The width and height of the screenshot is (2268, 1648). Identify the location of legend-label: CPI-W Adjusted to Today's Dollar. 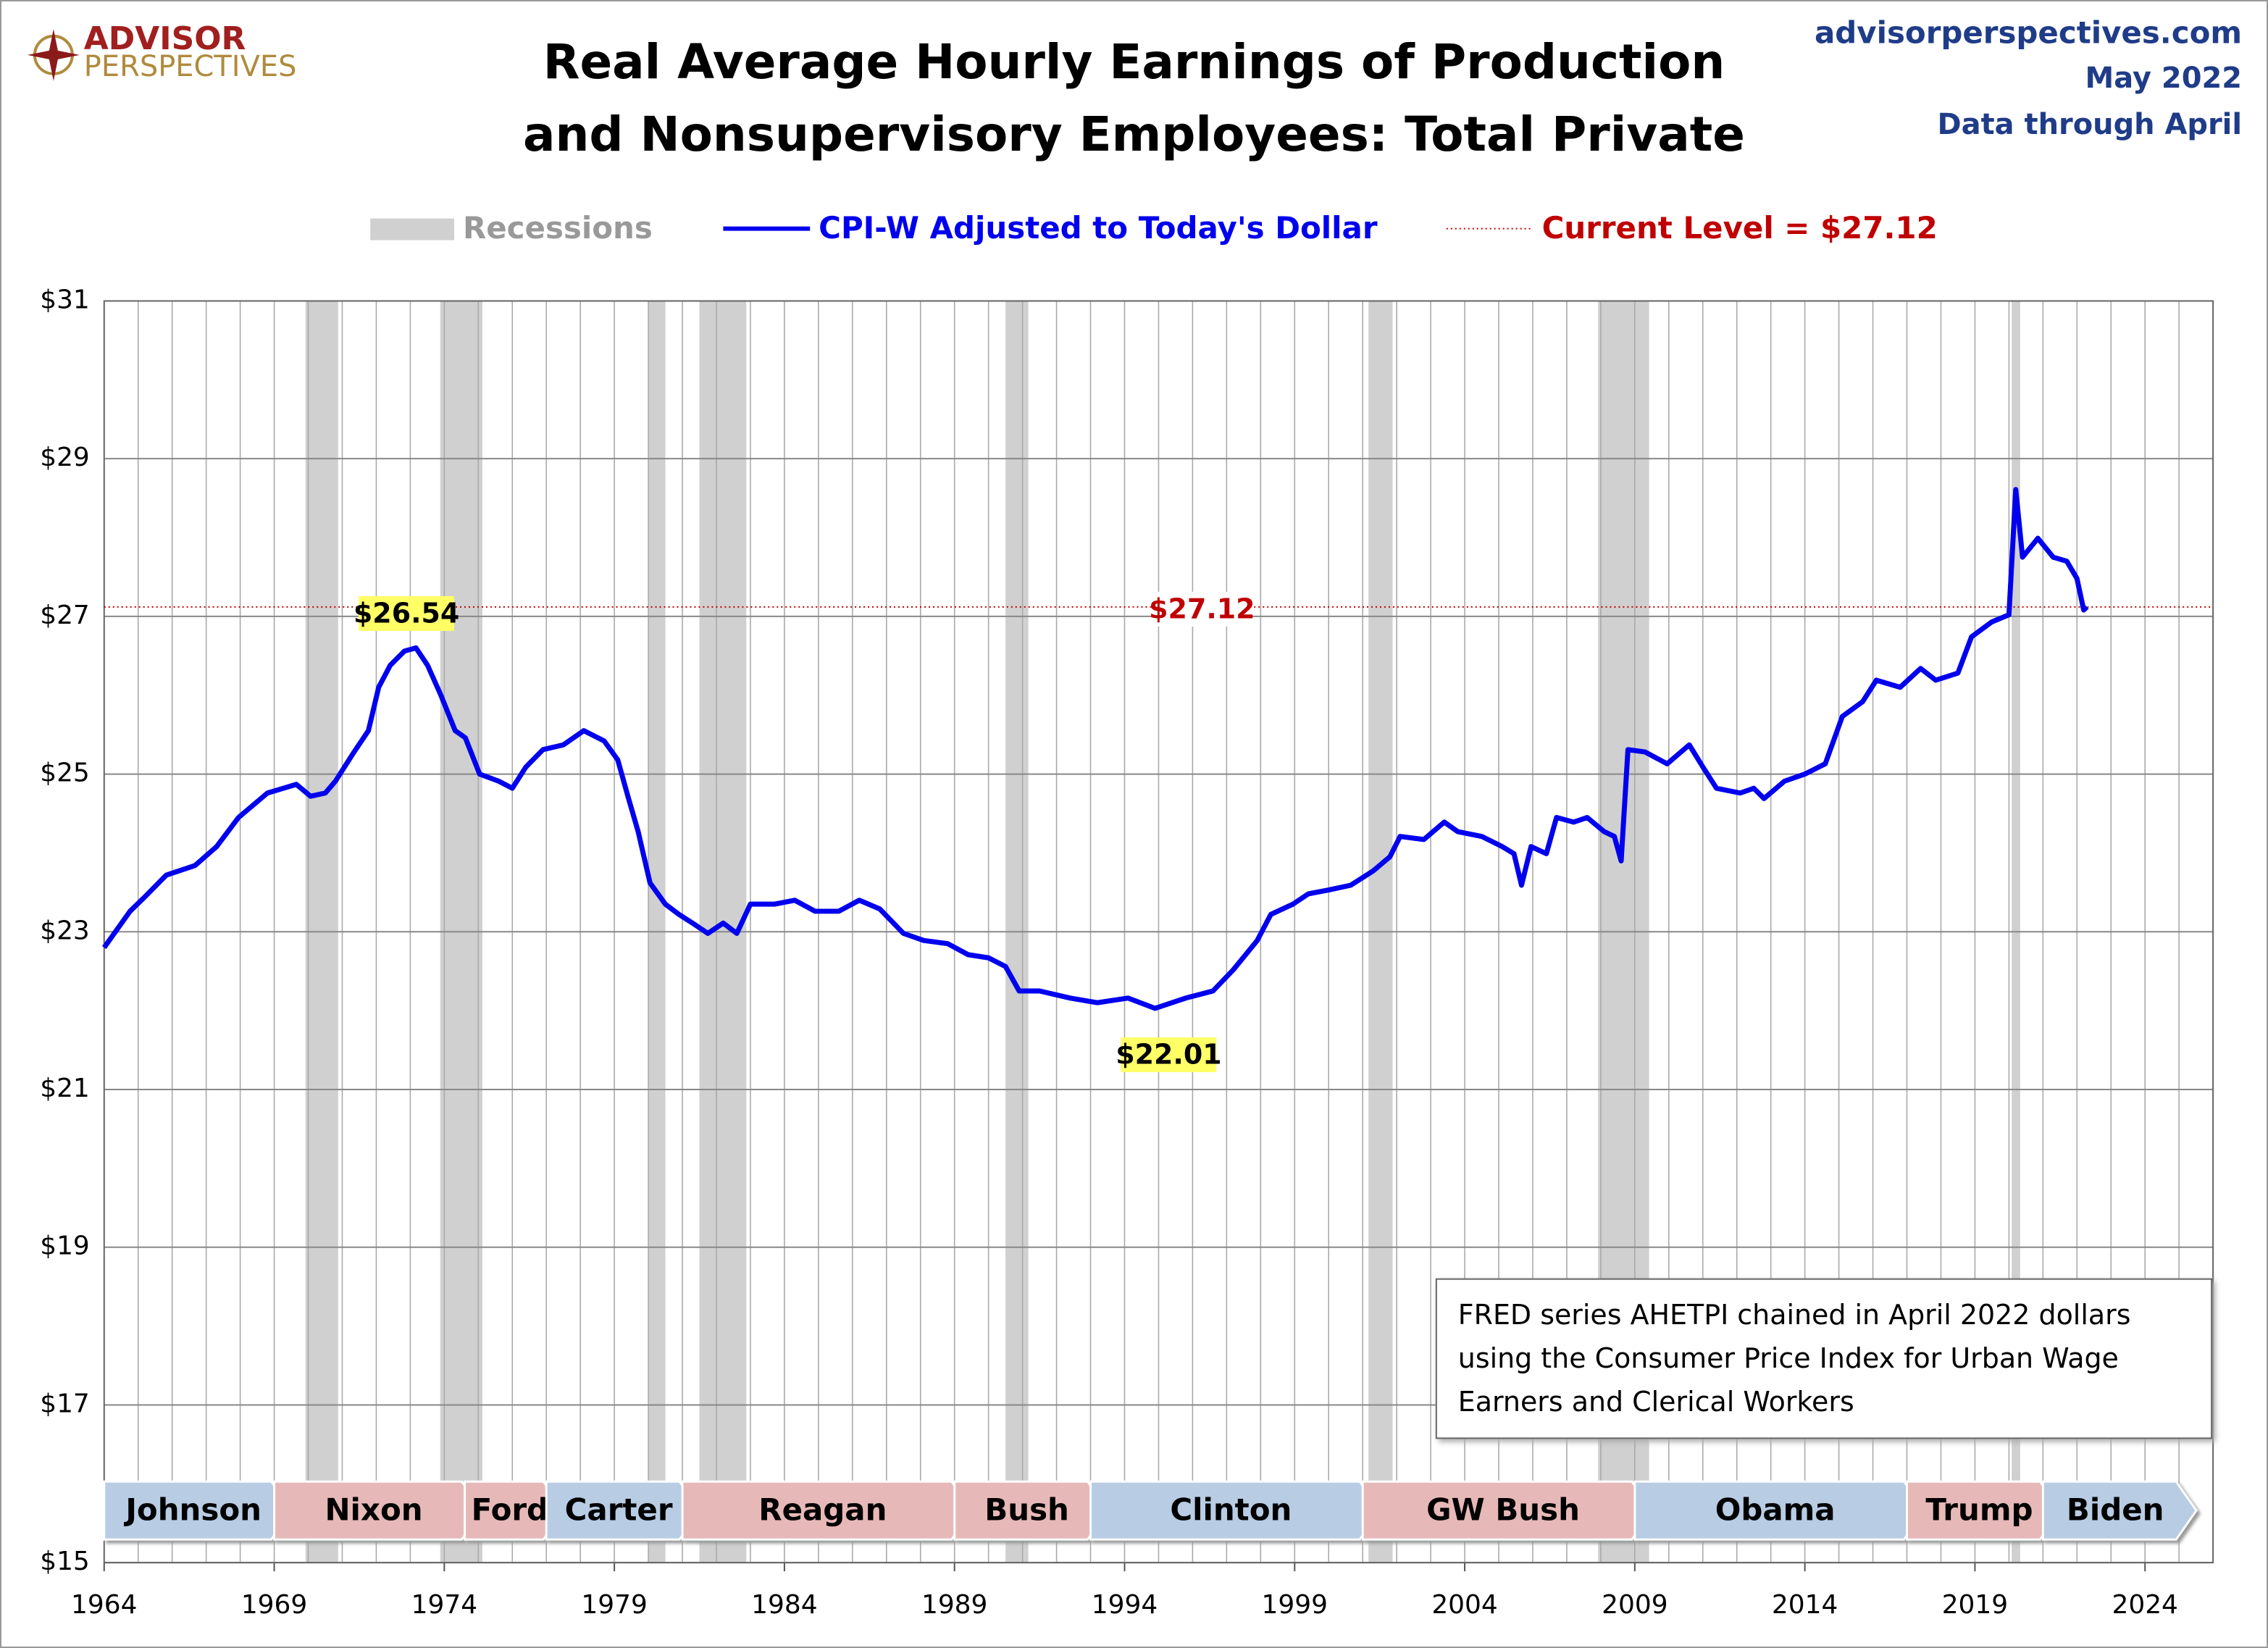
(1099, 228).